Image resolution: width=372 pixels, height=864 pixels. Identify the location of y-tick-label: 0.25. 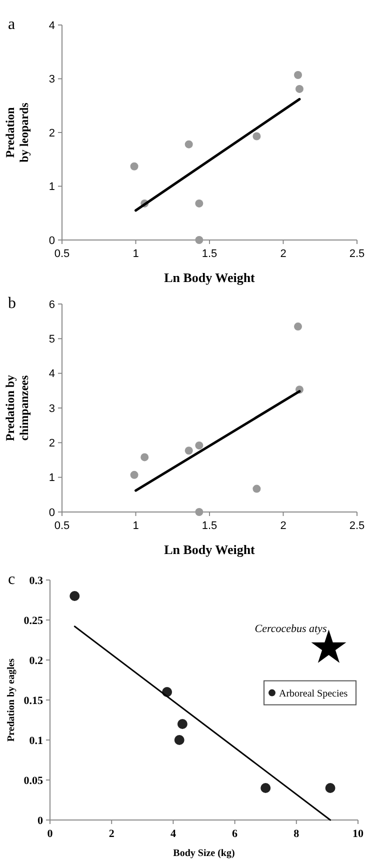
(34, 620).